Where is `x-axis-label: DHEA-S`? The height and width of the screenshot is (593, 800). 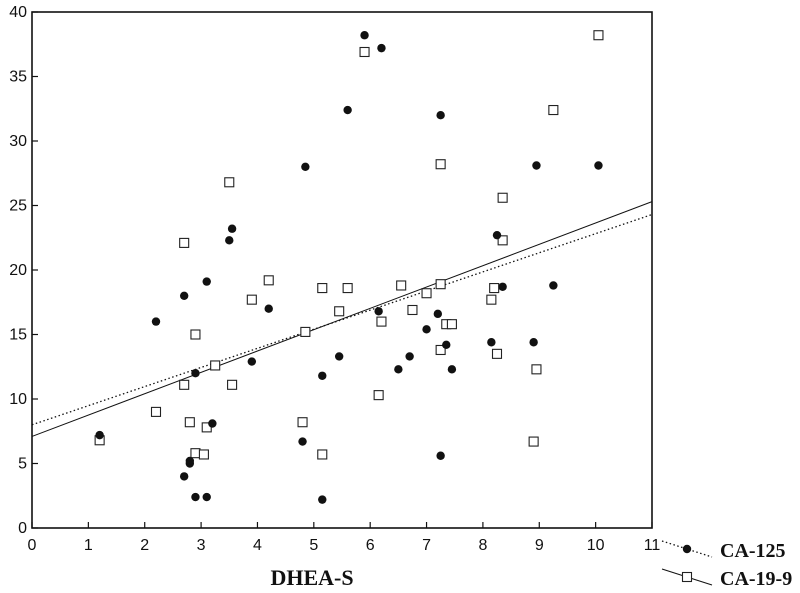
x-axis-label: DHEA-S is located at coordinates (311, 577).